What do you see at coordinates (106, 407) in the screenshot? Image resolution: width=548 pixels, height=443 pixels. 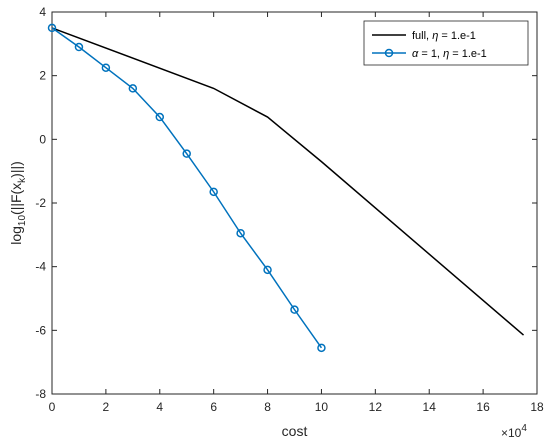 I see `x-tick-label: 2` at bounding box center [106, 407].